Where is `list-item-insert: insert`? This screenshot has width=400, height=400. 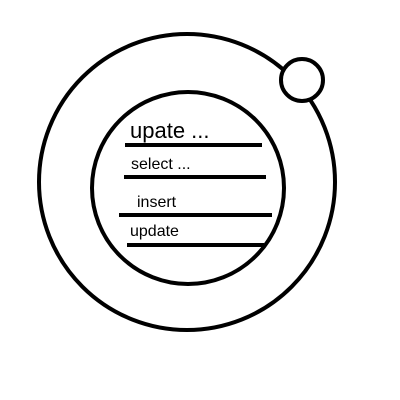 list-item-insert: insert is located at coordinates (157, 202).